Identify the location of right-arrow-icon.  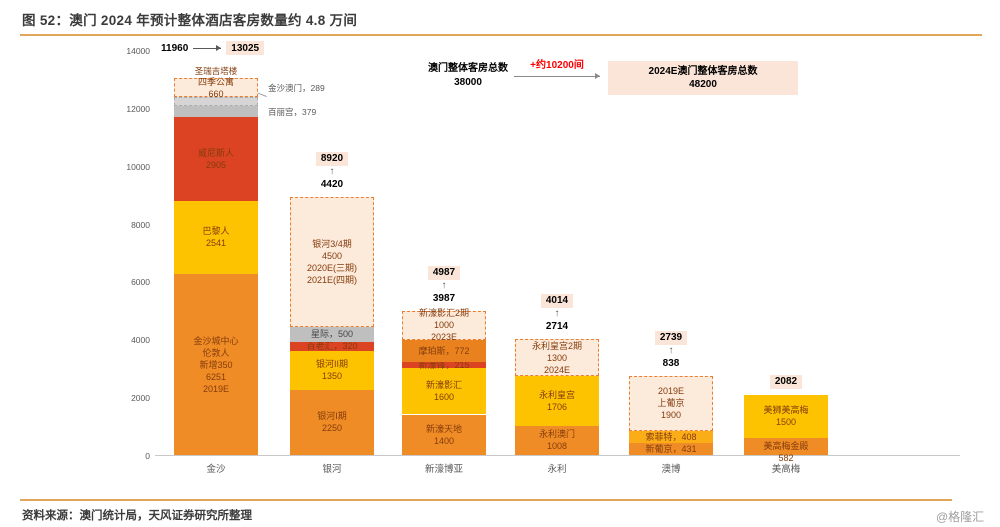
(207, 47).